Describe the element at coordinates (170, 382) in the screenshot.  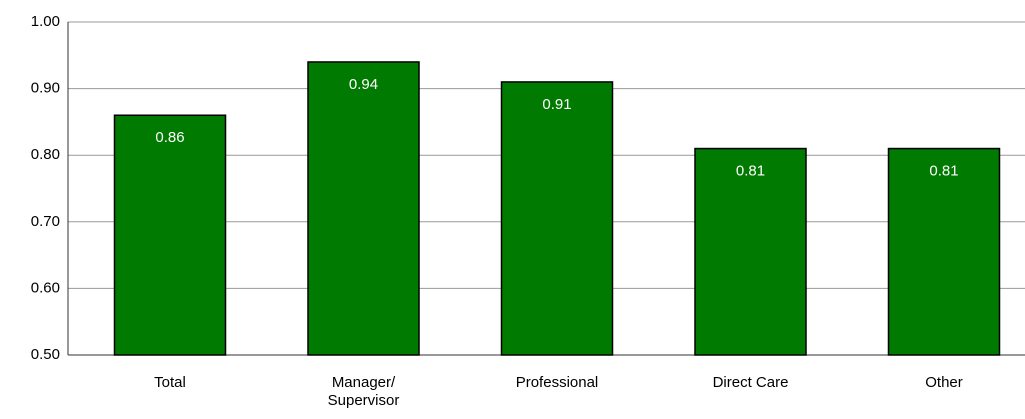
I see `x-tick-label: Total` at that location.